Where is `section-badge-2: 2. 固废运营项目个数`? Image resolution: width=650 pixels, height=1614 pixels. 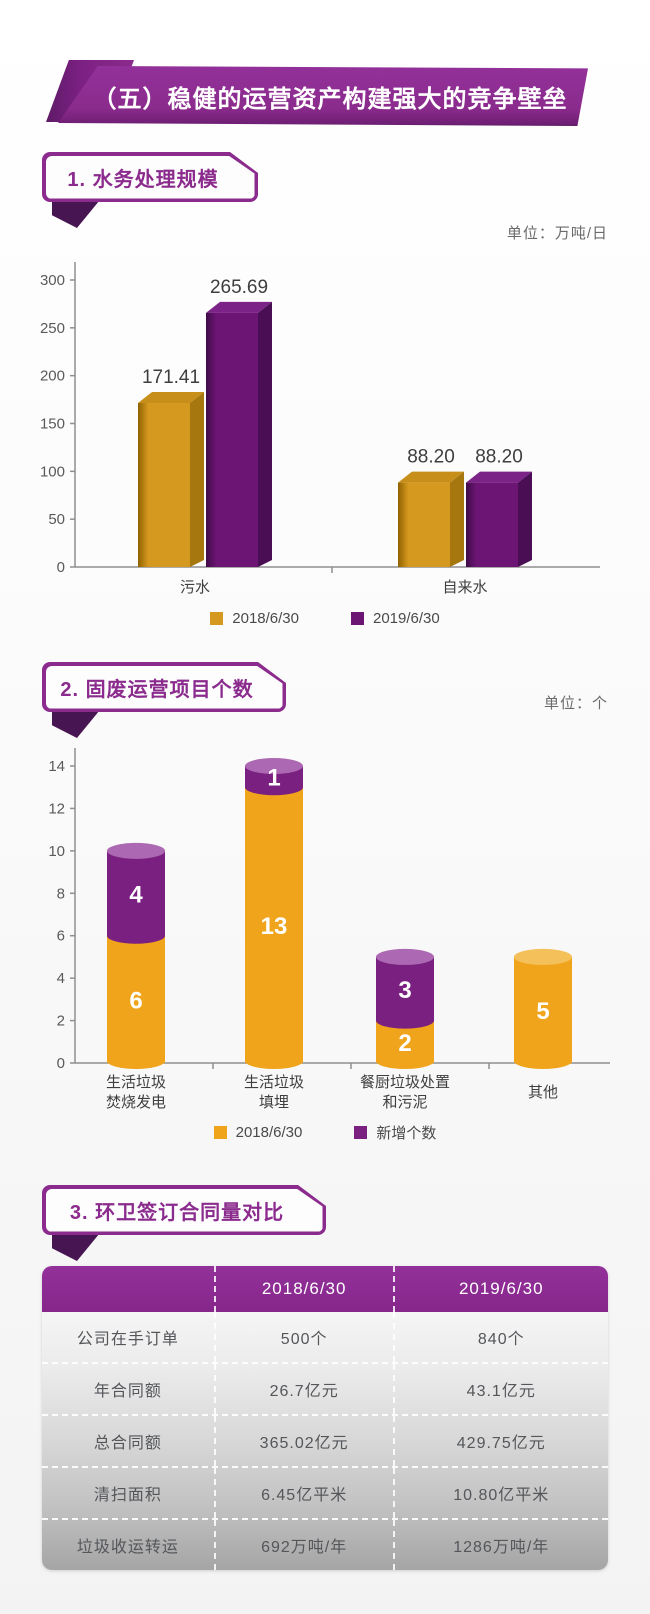 section-badge-2: 2. 固废运营项目个数 is located at coordinates (164, 687).